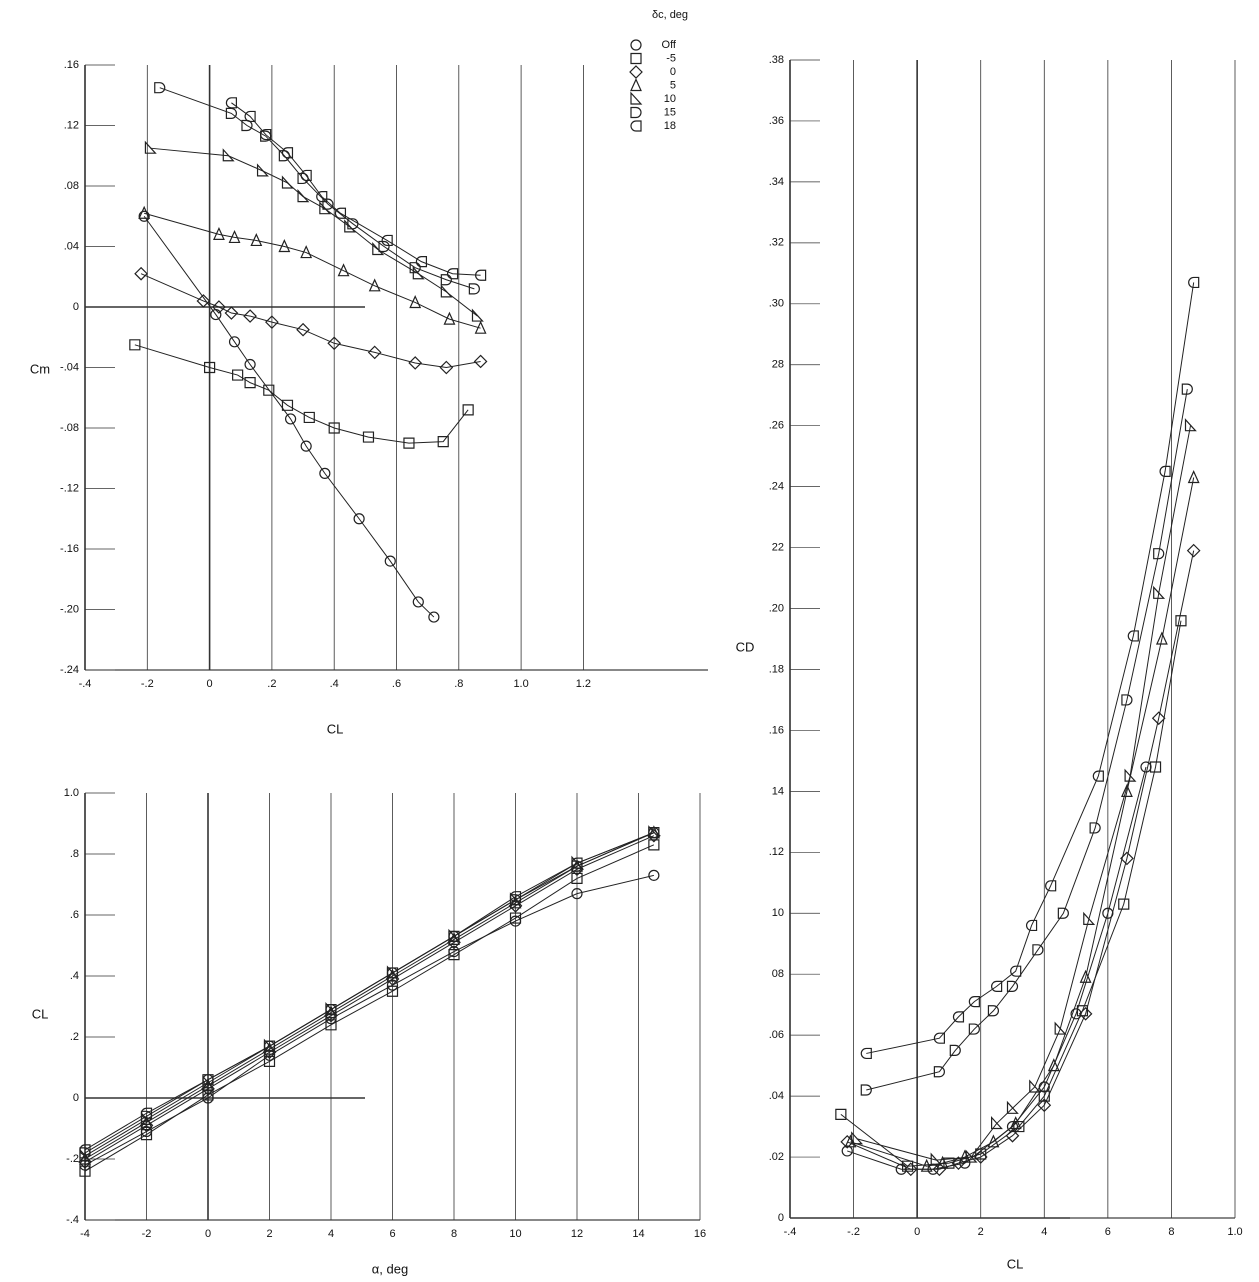  I want to click on y-tick-label: .32, so click(776, 243).